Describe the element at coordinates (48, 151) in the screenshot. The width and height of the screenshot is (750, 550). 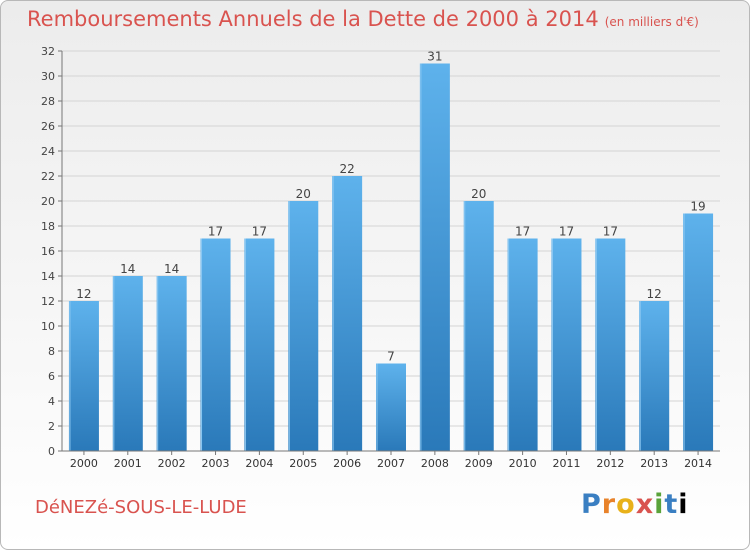
I see `y-tick-label: 24` at that location.